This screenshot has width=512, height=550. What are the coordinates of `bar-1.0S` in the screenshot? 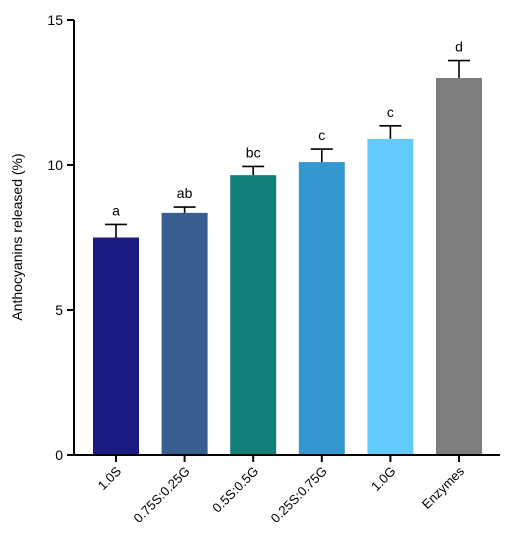 It's located at (116, 346).